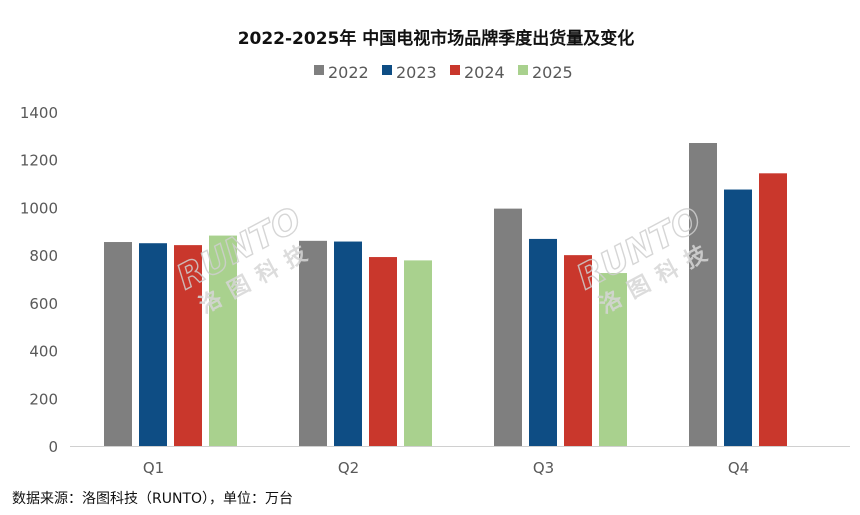 This screenshot has width=860, height=515. What do you see at coordinates (543, 468) in the screenshot?
I see `x-tick-label-Q3: Q3` at bounding box center [543, 468].